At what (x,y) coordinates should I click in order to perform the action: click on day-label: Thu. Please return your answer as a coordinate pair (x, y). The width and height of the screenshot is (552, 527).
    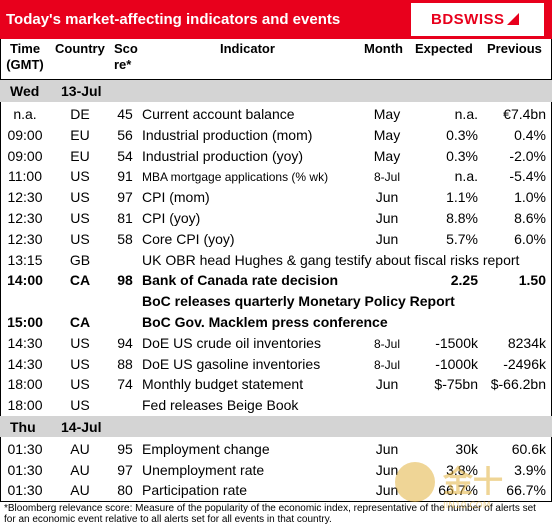
    Looking at the image, I should click on (23, 427).